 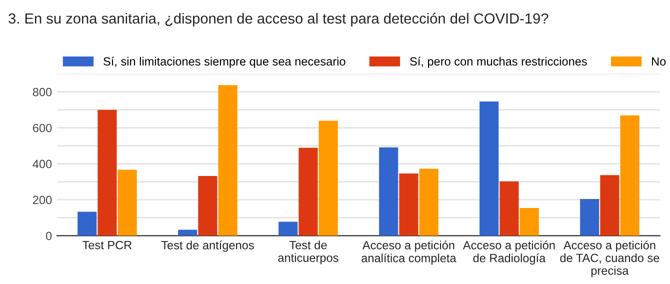 I want to click on x-tick-label: Acceso a petición de TAC, cuando se precisa, so click(x=610, y=259).